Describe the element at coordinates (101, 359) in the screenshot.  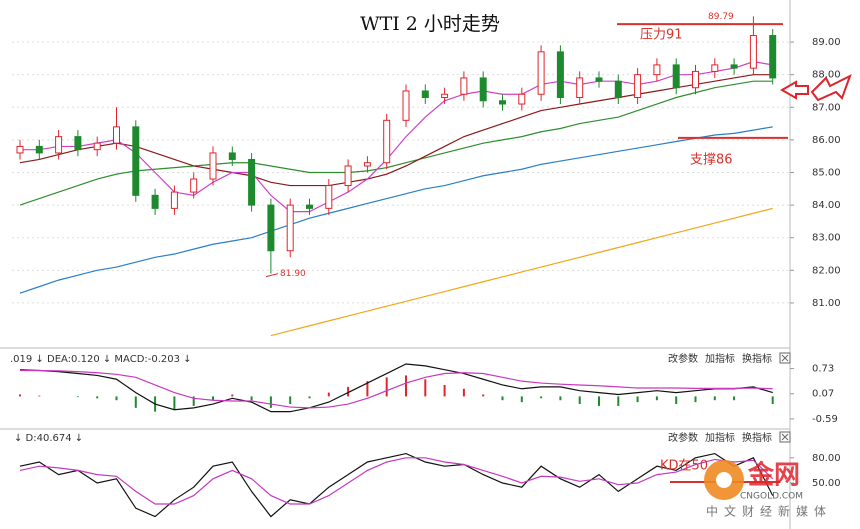
I see `indicator-header: .019 ↓ DEA:0.120 ↓ MACD:-0.203 ↓` at that location.